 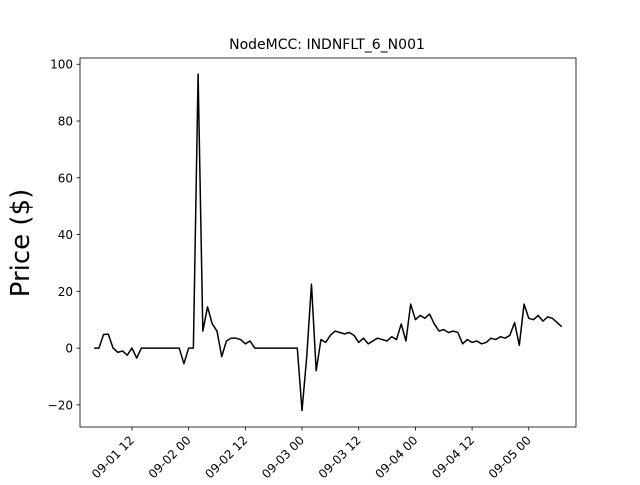 What do you see at coordinates (65, 122) in the screenshot?
I see `y-tick-label: 80` at bounding box center [65, 122].